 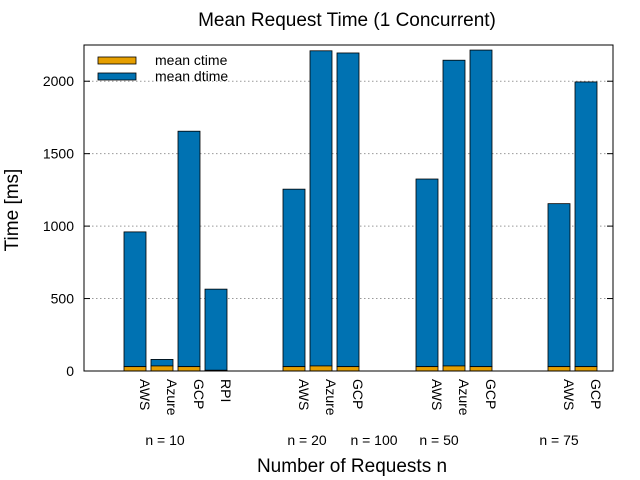 I want to click on group-label: n = 100, so click(x=373, y=440).